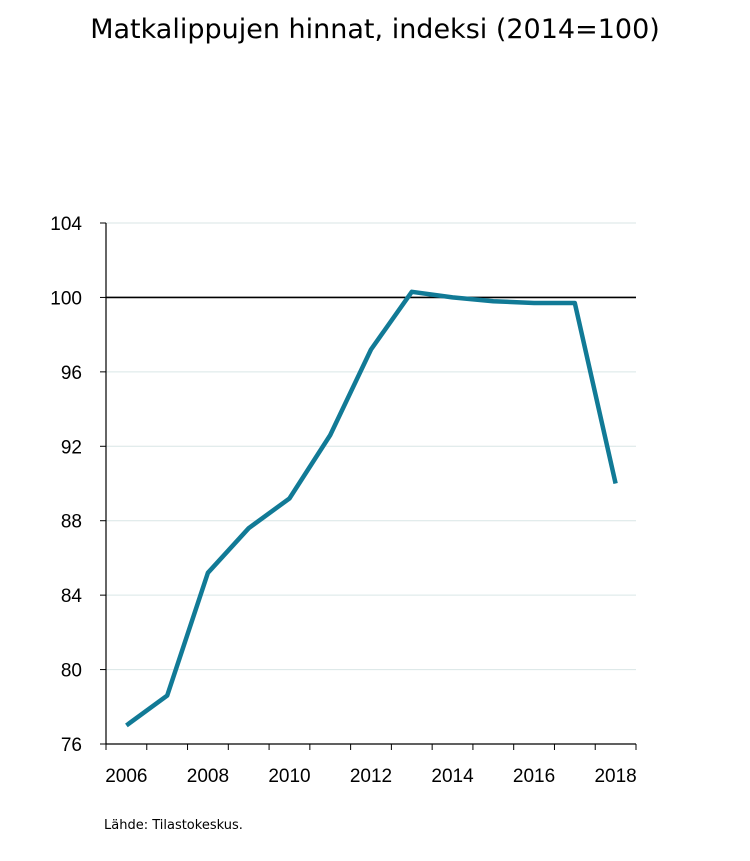 Image resolution: width=750 pixels, height=861 pixels. Describe the element at coordinates (66, 224) in the screenshot. I see `y-tick-label-104: 104` at that location.